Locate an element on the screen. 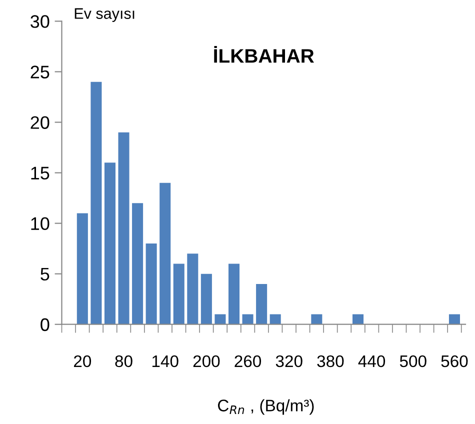 The image size is (475, 424). x-tick-label: 440 is located at coordinates (372, 361).